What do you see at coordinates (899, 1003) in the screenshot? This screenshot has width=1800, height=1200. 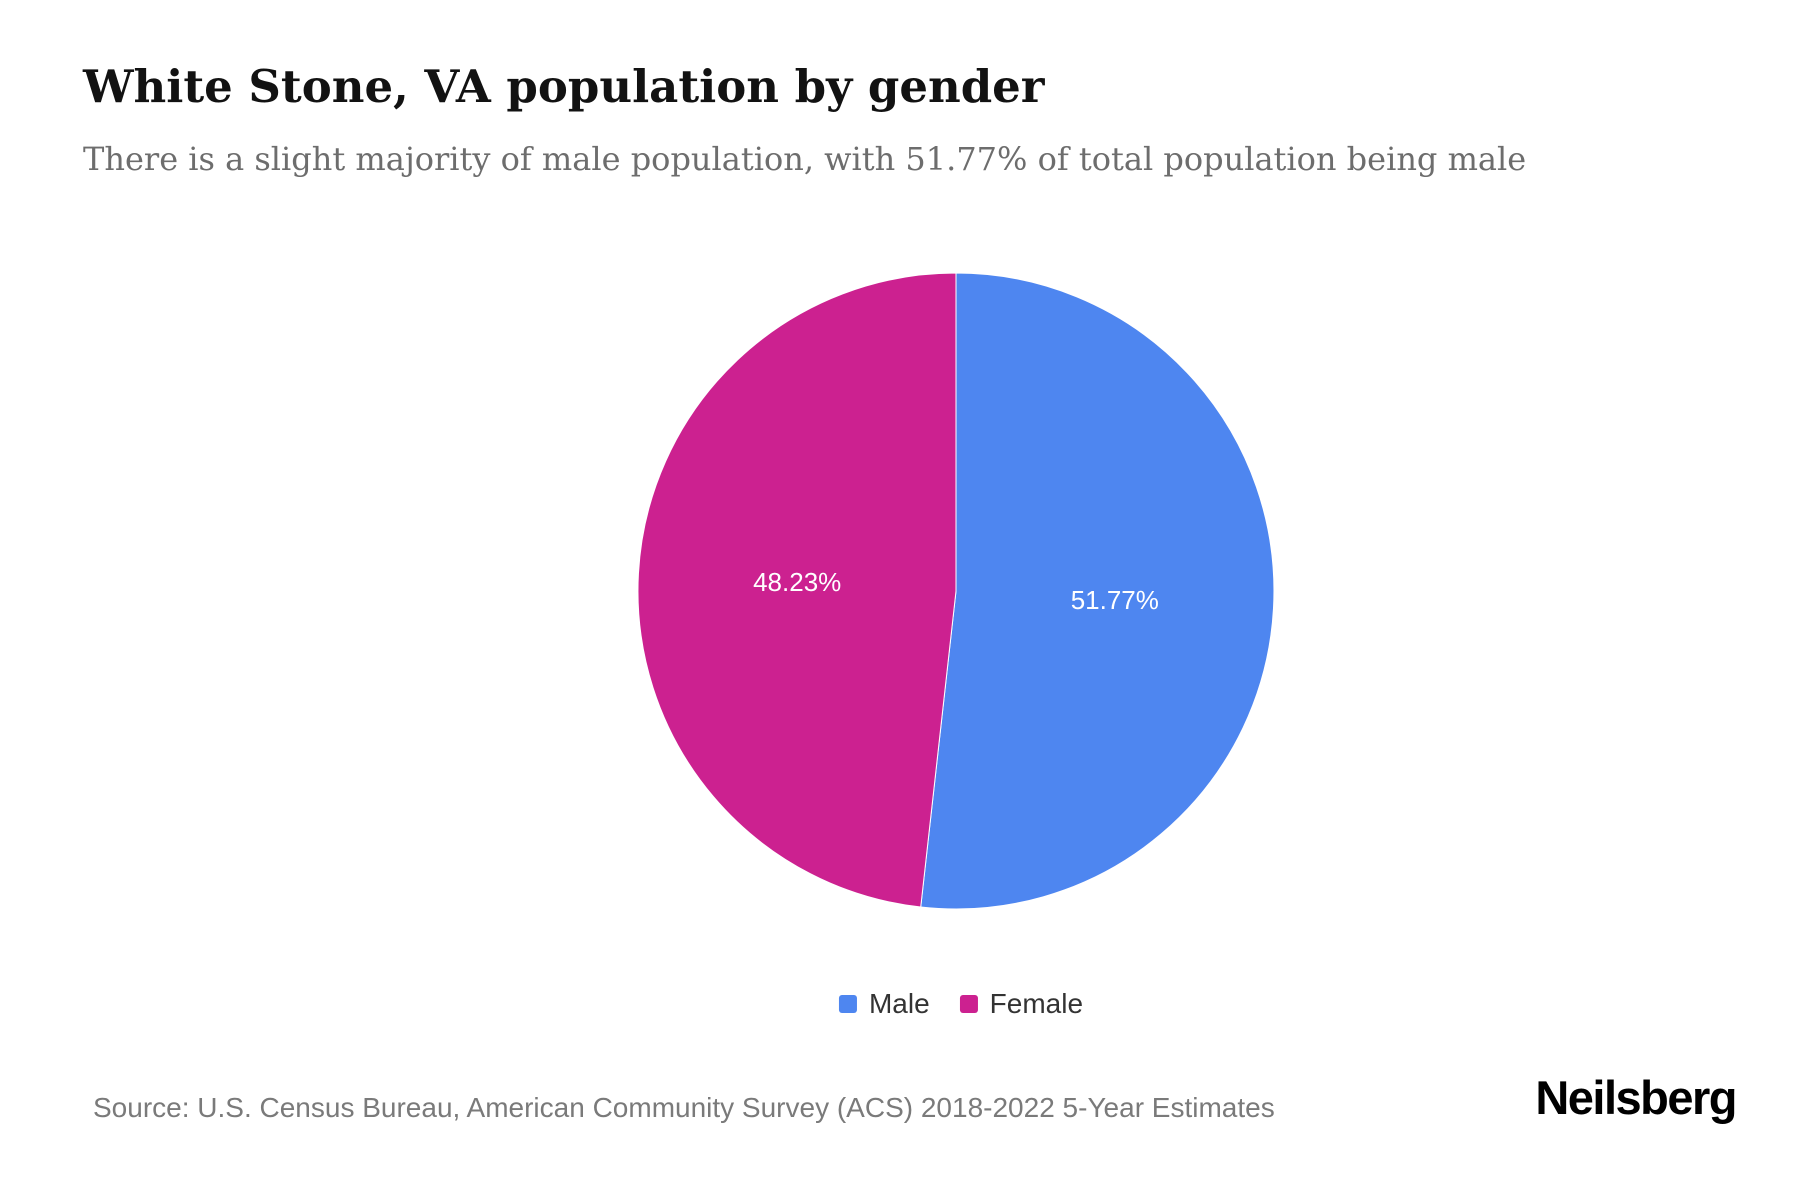 I see `legend-label-male: Male` at bounding box center [899, 1003].